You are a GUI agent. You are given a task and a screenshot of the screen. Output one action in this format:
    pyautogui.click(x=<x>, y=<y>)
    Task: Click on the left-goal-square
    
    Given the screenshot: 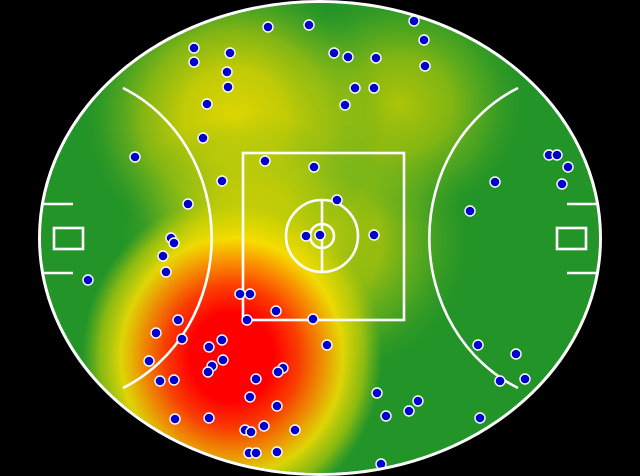 What is the action you would take?
    pyautogui.click(x=68, y=238)
    